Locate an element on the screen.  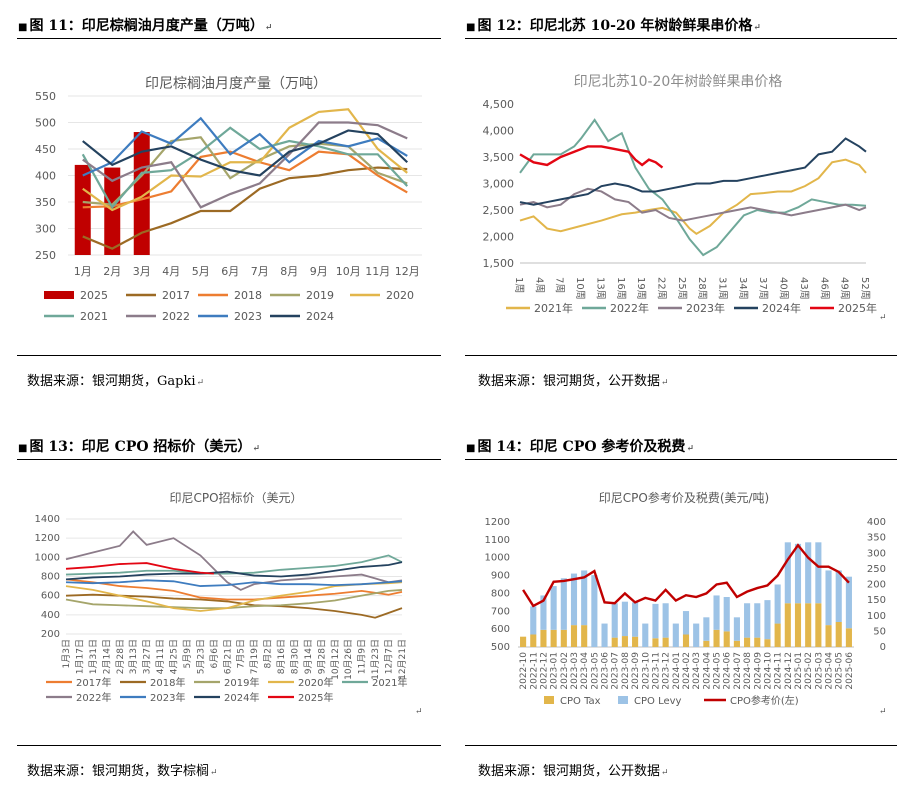
x-tick-label: 2025-04 is located at coordinates (830, 671).